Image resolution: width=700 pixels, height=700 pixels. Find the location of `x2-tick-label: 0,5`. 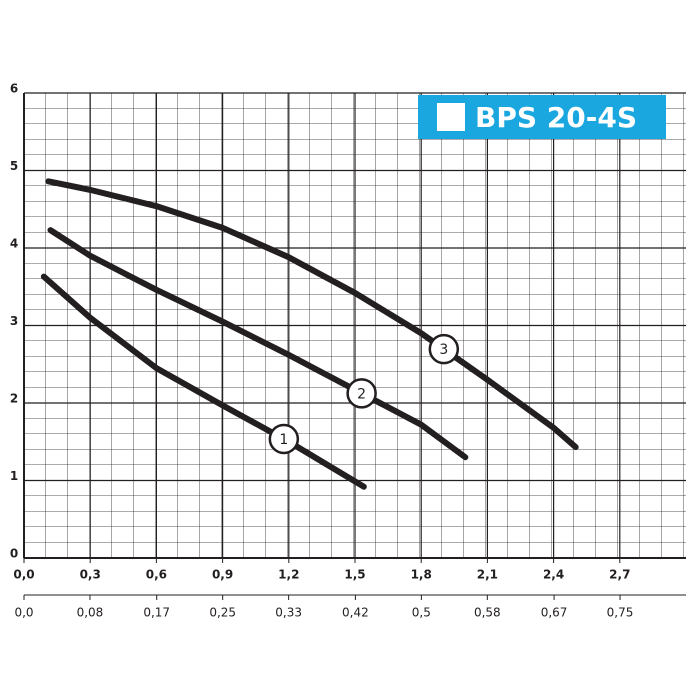

x2-tick-label: 0,5 is located at coordinates (421, 613).